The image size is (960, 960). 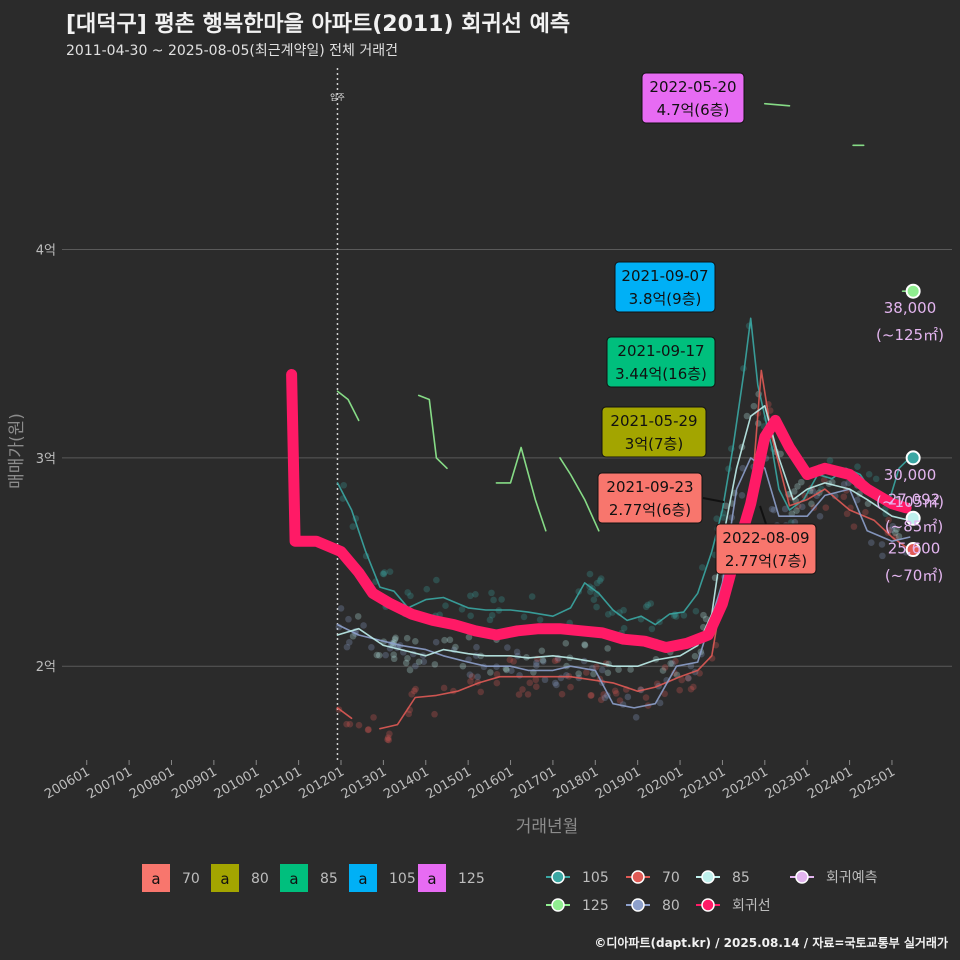 I want to click on legend-fill-label: 105, so click(x=402, y=879).